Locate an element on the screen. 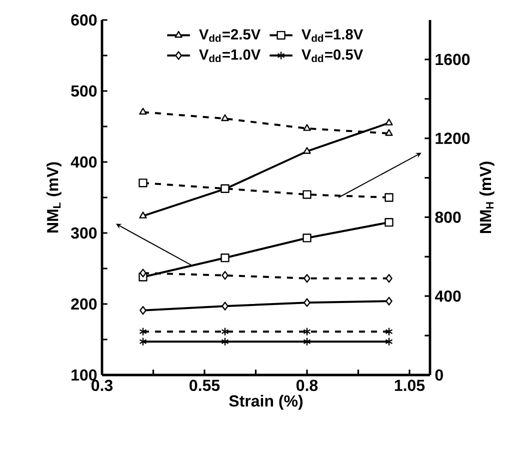 Image resolution: width=517 pixels, height=453 pixels. legend-label: V$_{dd}$=2.5V is located at coordinates (230, 35).